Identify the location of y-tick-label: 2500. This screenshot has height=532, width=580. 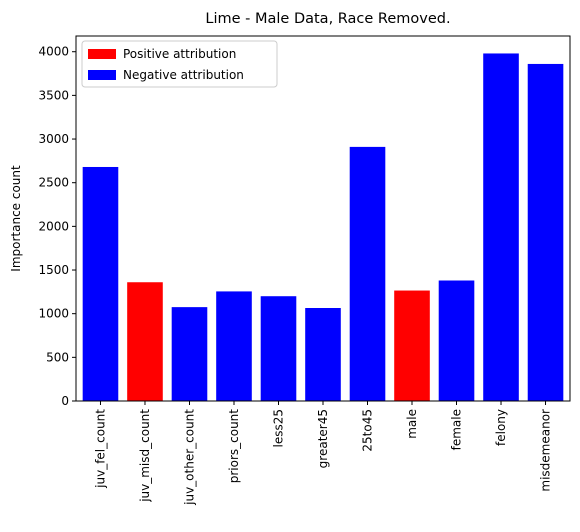
(53, 183).